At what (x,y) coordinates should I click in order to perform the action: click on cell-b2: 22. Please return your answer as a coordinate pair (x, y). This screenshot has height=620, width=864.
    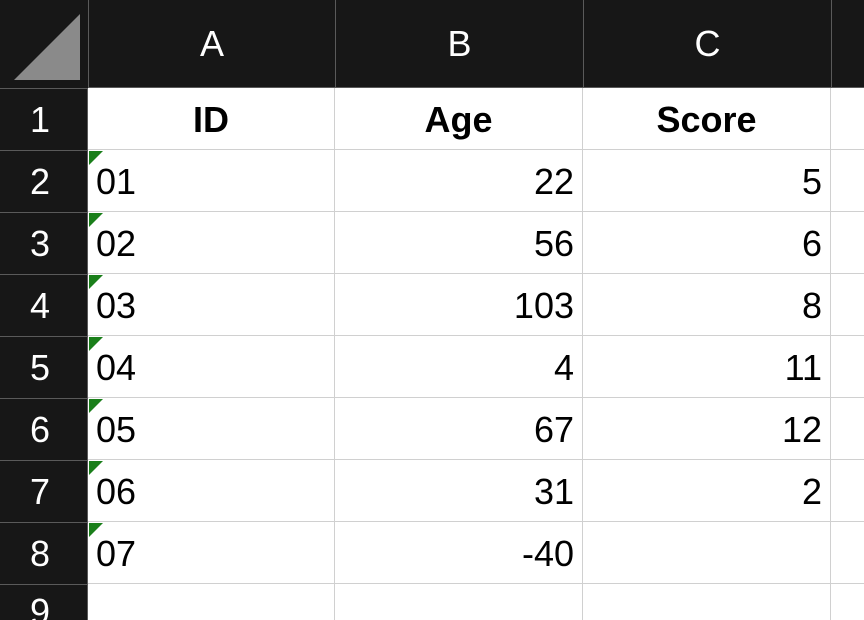
    Looking at the image, I should click on (459, 181).